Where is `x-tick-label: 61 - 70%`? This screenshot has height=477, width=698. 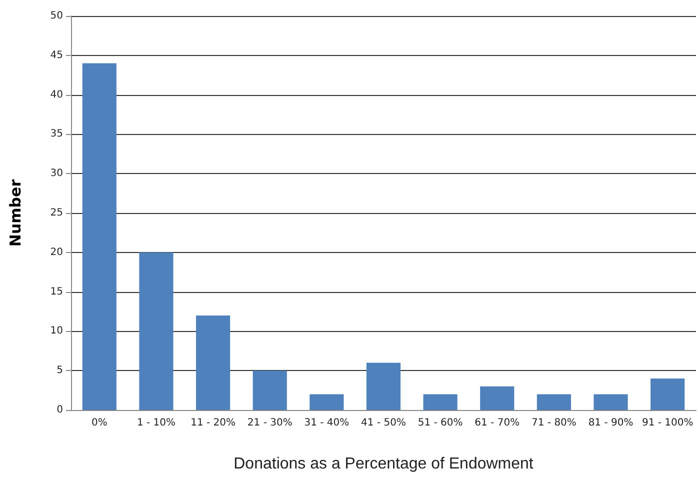
x-tick-label: 61 - 70% is located at coordinates (497, 423).